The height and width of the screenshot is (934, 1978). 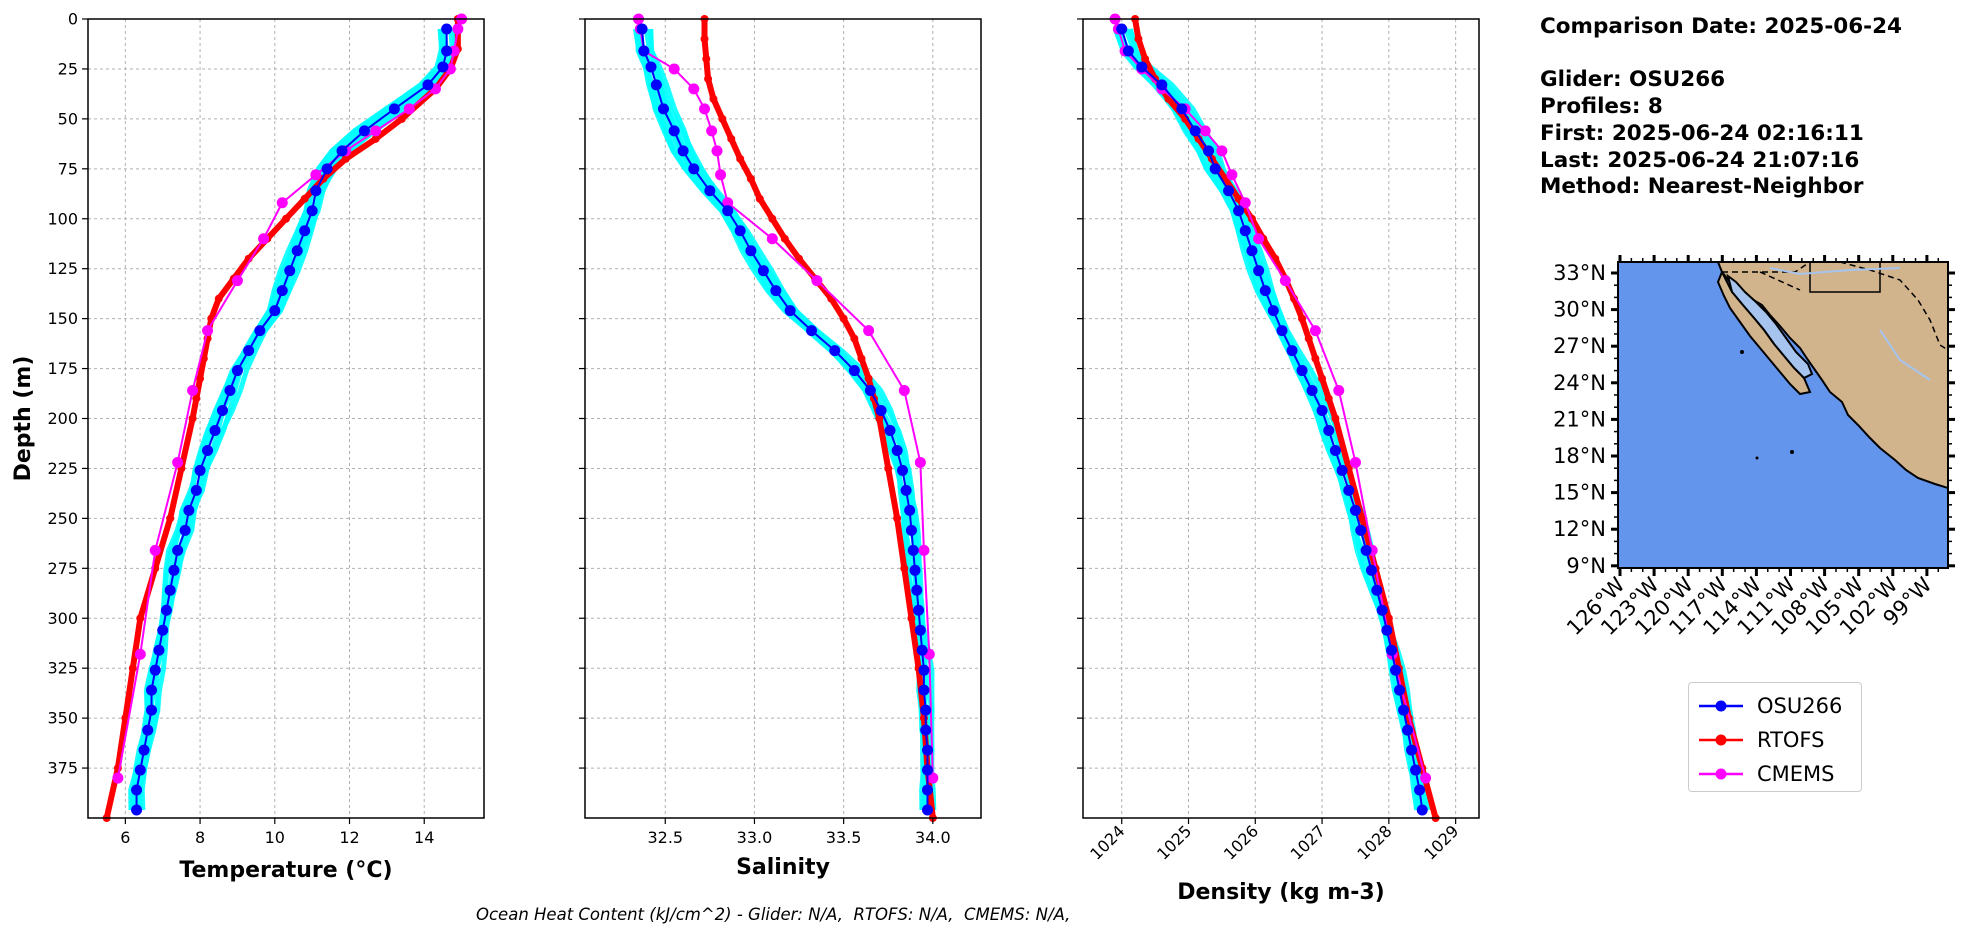 I want to click on y-tick-label: 325, so click(x=62, y=668).